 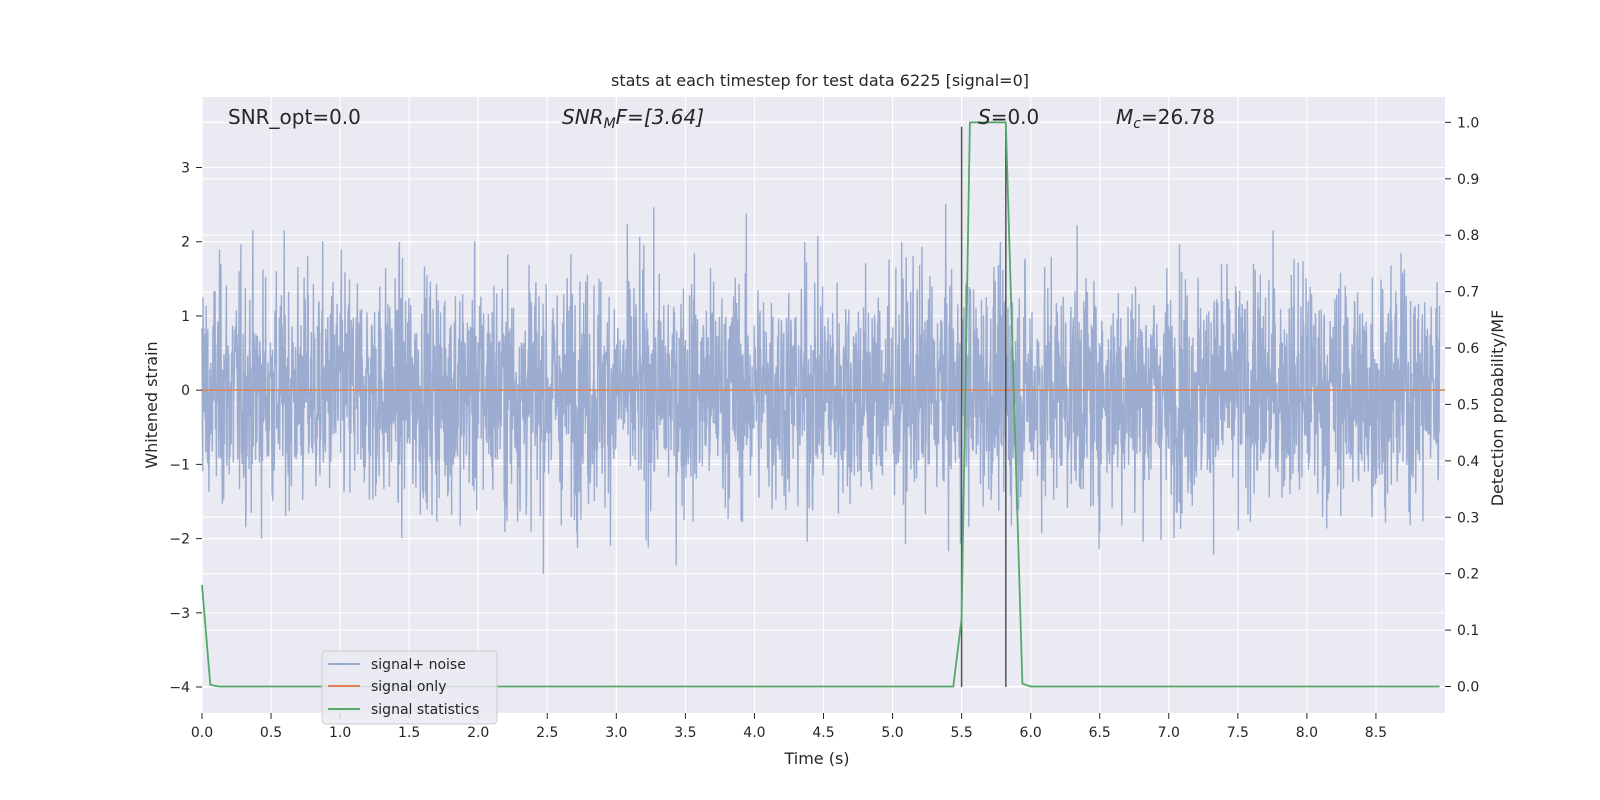 What do you see at coordinates (1497, 408) in the screenshot?
I see `y2-axis-label: Detection probability/MF` at bounding box center [1497, 408].